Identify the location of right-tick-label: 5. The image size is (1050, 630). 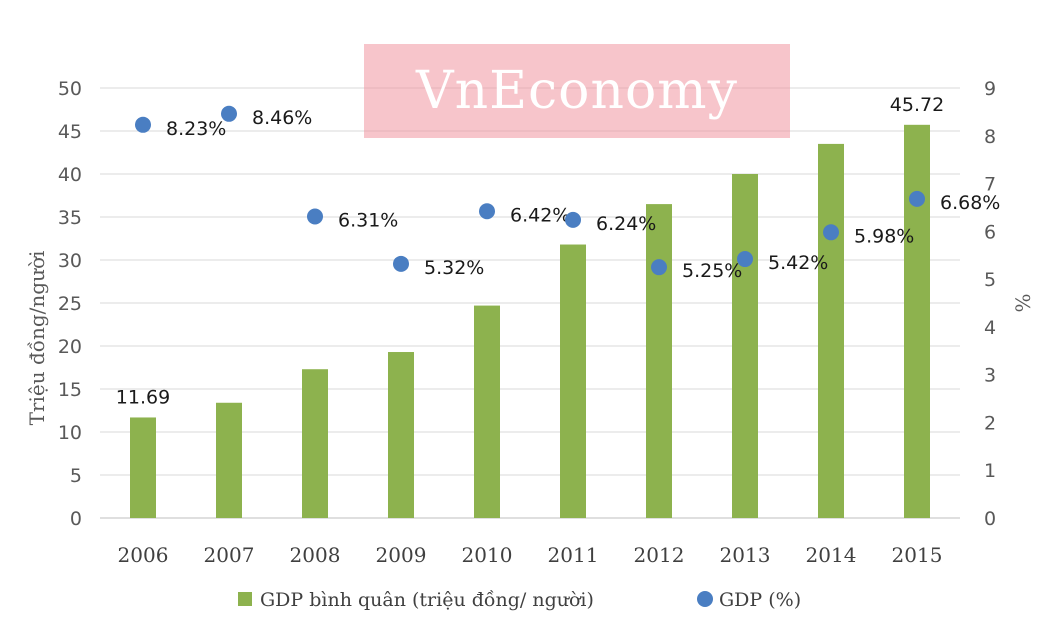
(990, 280).